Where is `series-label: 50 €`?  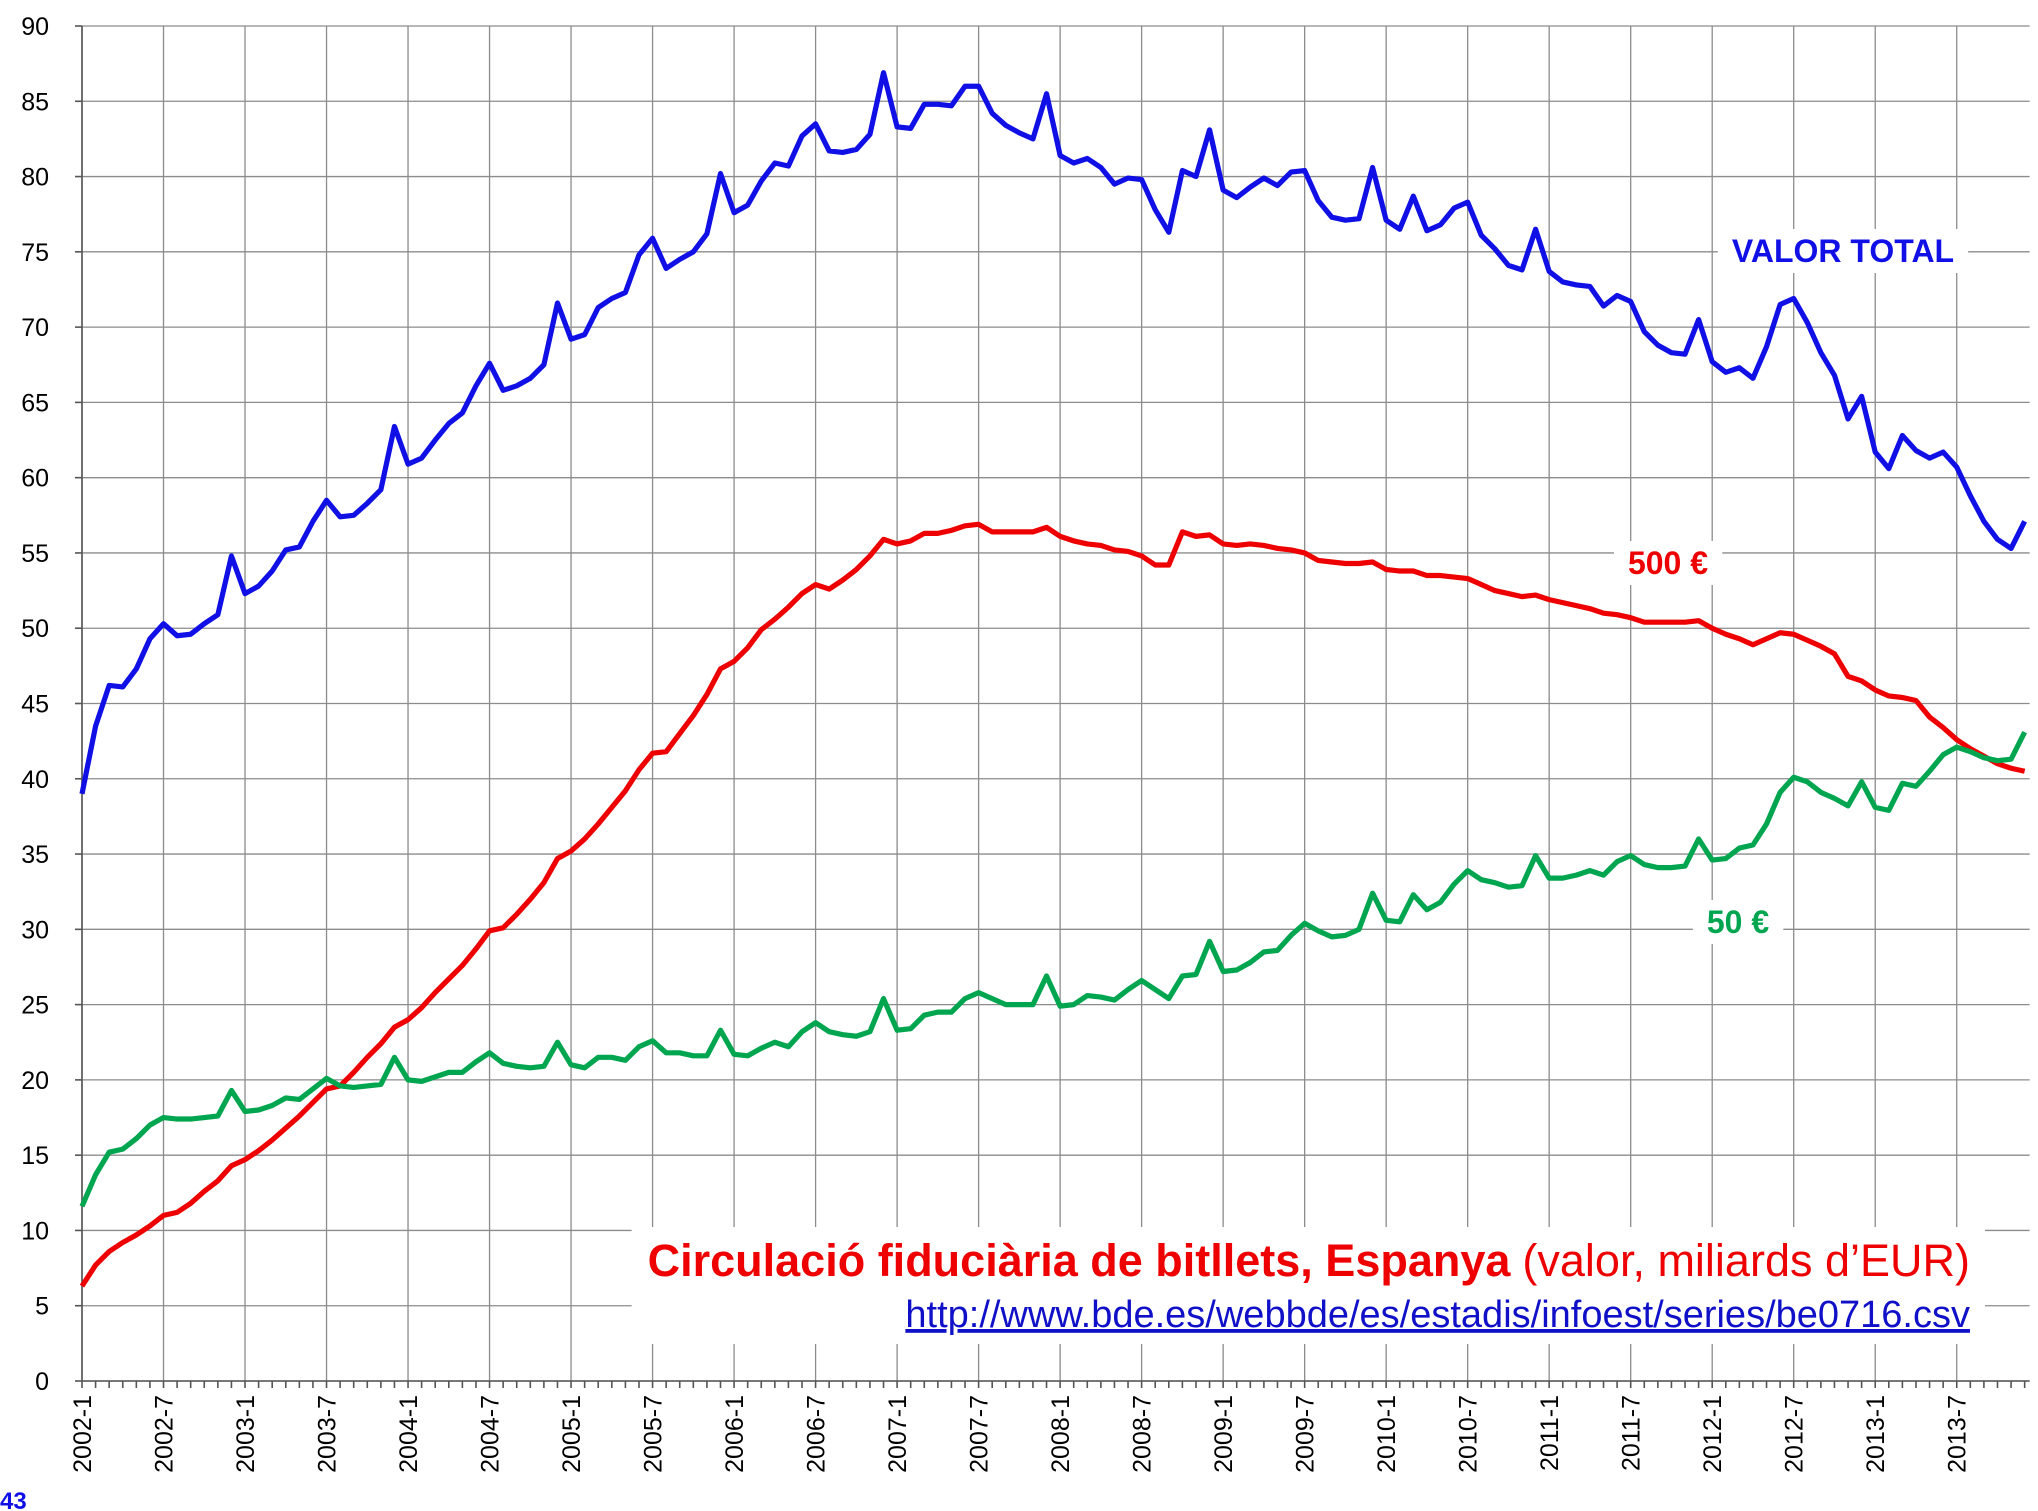 series-label: 50 € is located at coordinates (1738, 922).